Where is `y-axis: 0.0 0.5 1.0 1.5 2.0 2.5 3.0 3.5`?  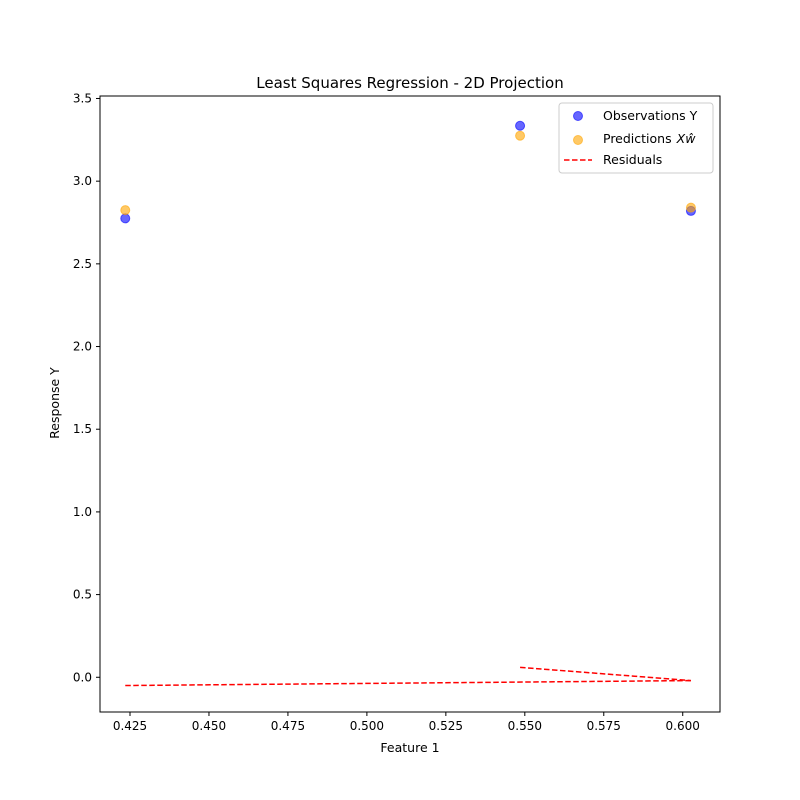 y-axis: 0.0 0.5 1.0 1.5 2.0 2.5 3.0 3.5 is located at coordinates (86, 387).